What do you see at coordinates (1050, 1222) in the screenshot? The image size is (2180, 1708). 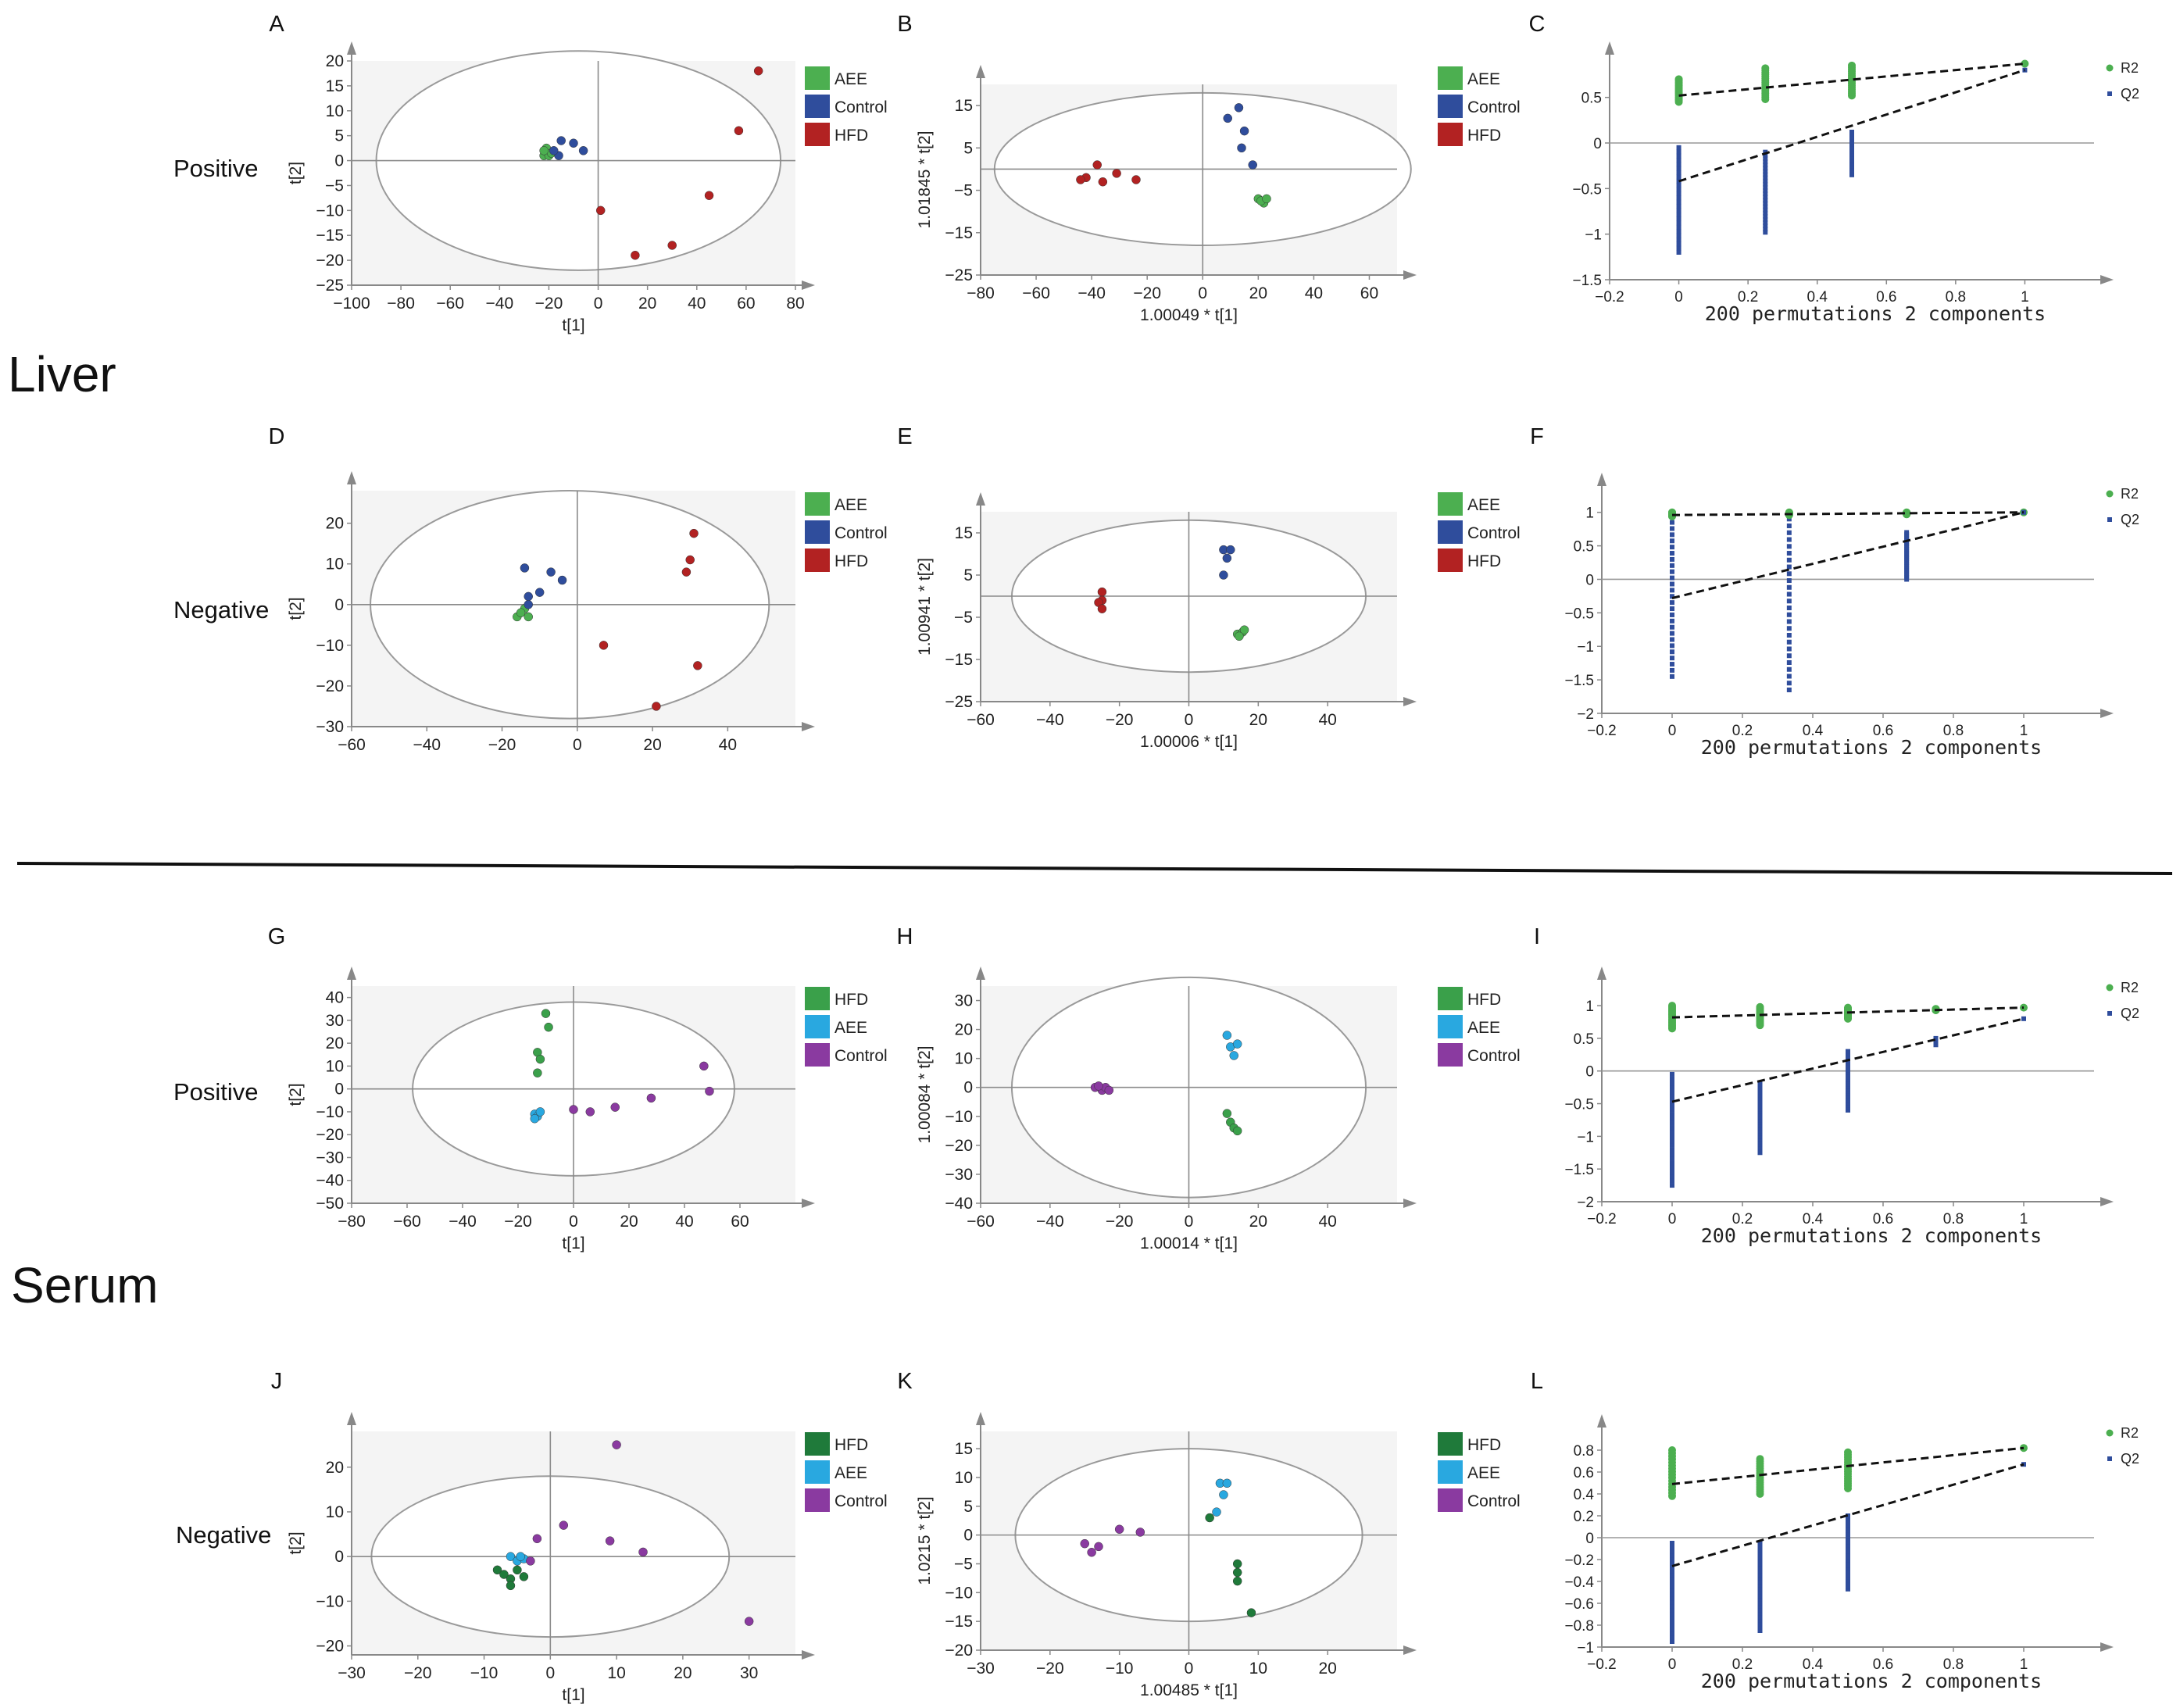 I see `x-tick-label-H: −40` at bounding box center [1050, 1222].